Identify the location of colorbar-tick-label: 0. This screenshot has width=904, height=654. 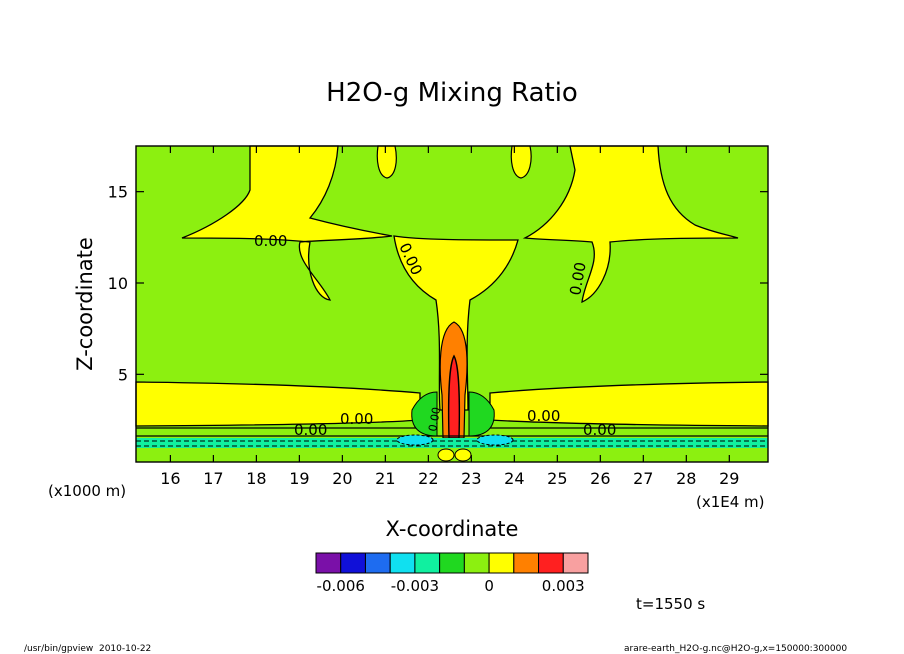
(489, 586).